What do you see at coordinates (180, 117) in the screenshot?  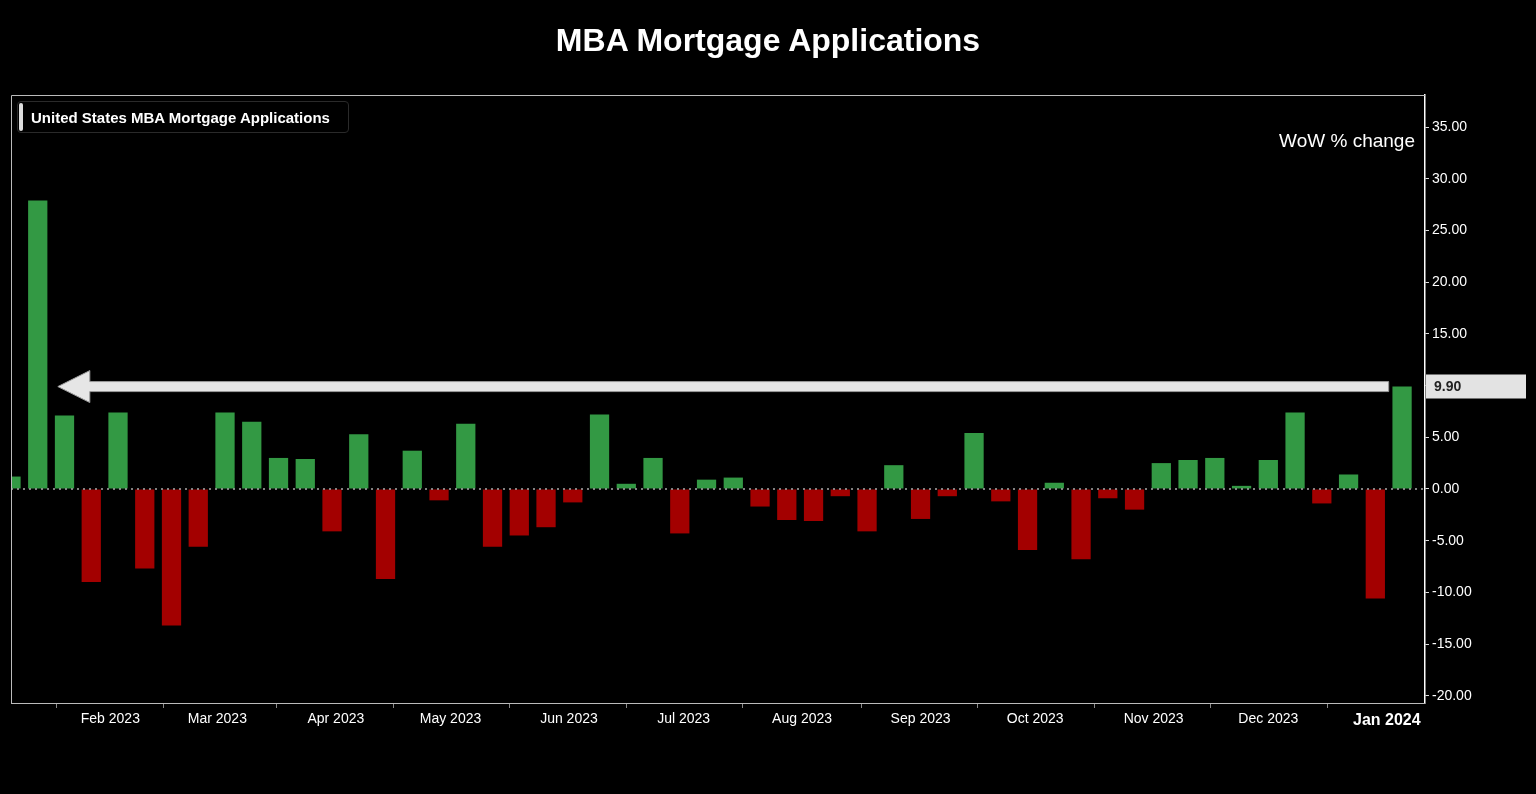 I see `text: United States MBA Mortgage Applications` at bounding box center [180, 117].